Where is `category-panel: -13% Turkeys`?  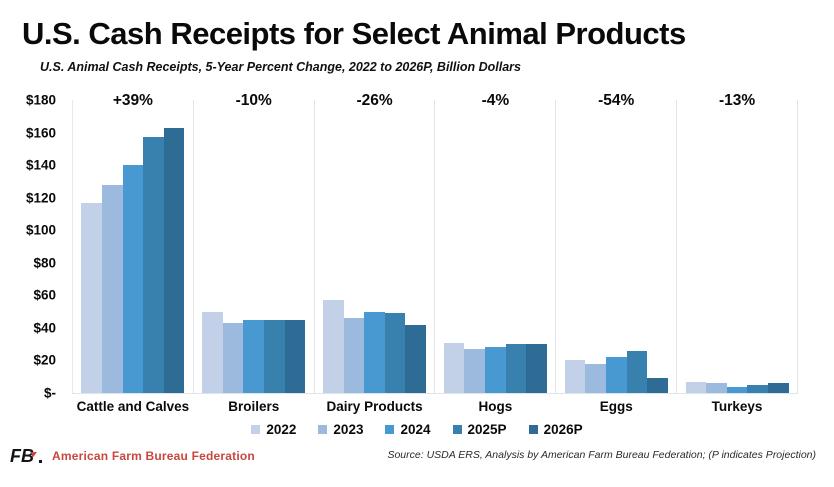 category-panel: -13% Turkeys is located at coordinates (737, 253).